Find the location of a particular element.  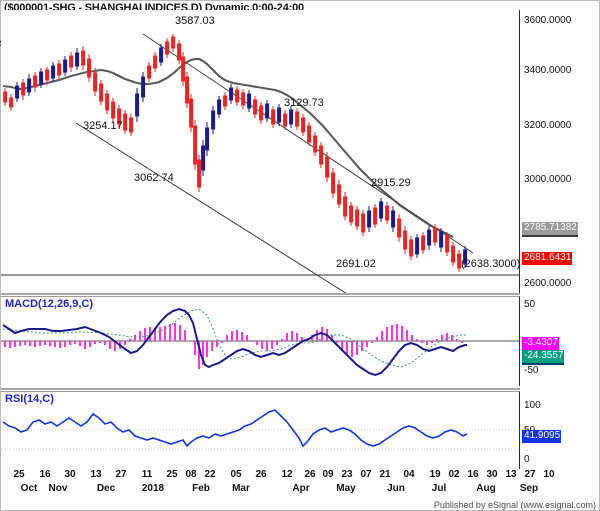

annotation-3129: 3129.73 is located at coordinates (304, 103).